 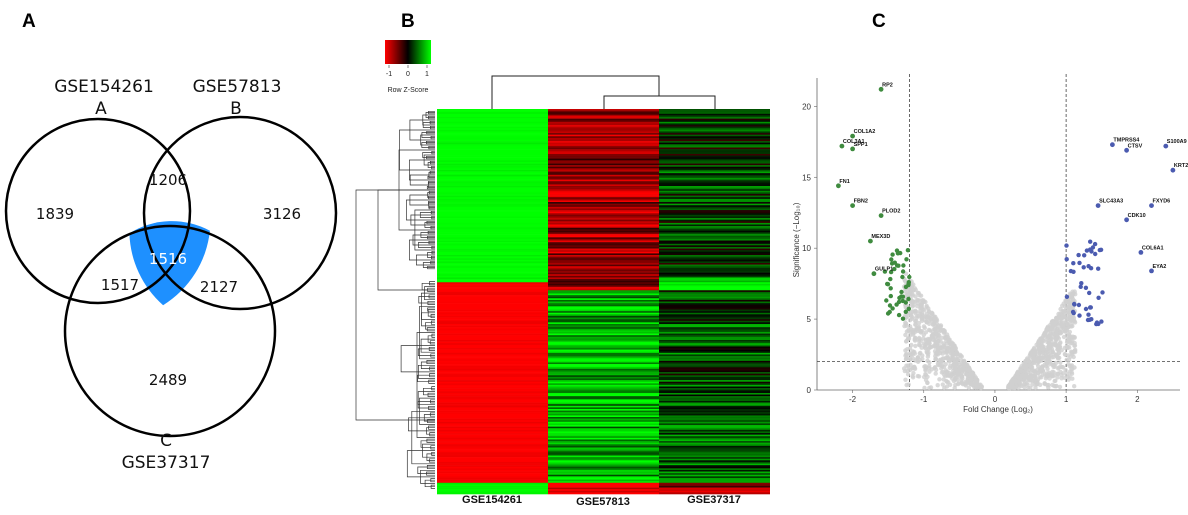 What do you see at coordinates (408, 74) in the screenshot?
I see `zscore-tick-label: 0` at bounding box center [408, 74].